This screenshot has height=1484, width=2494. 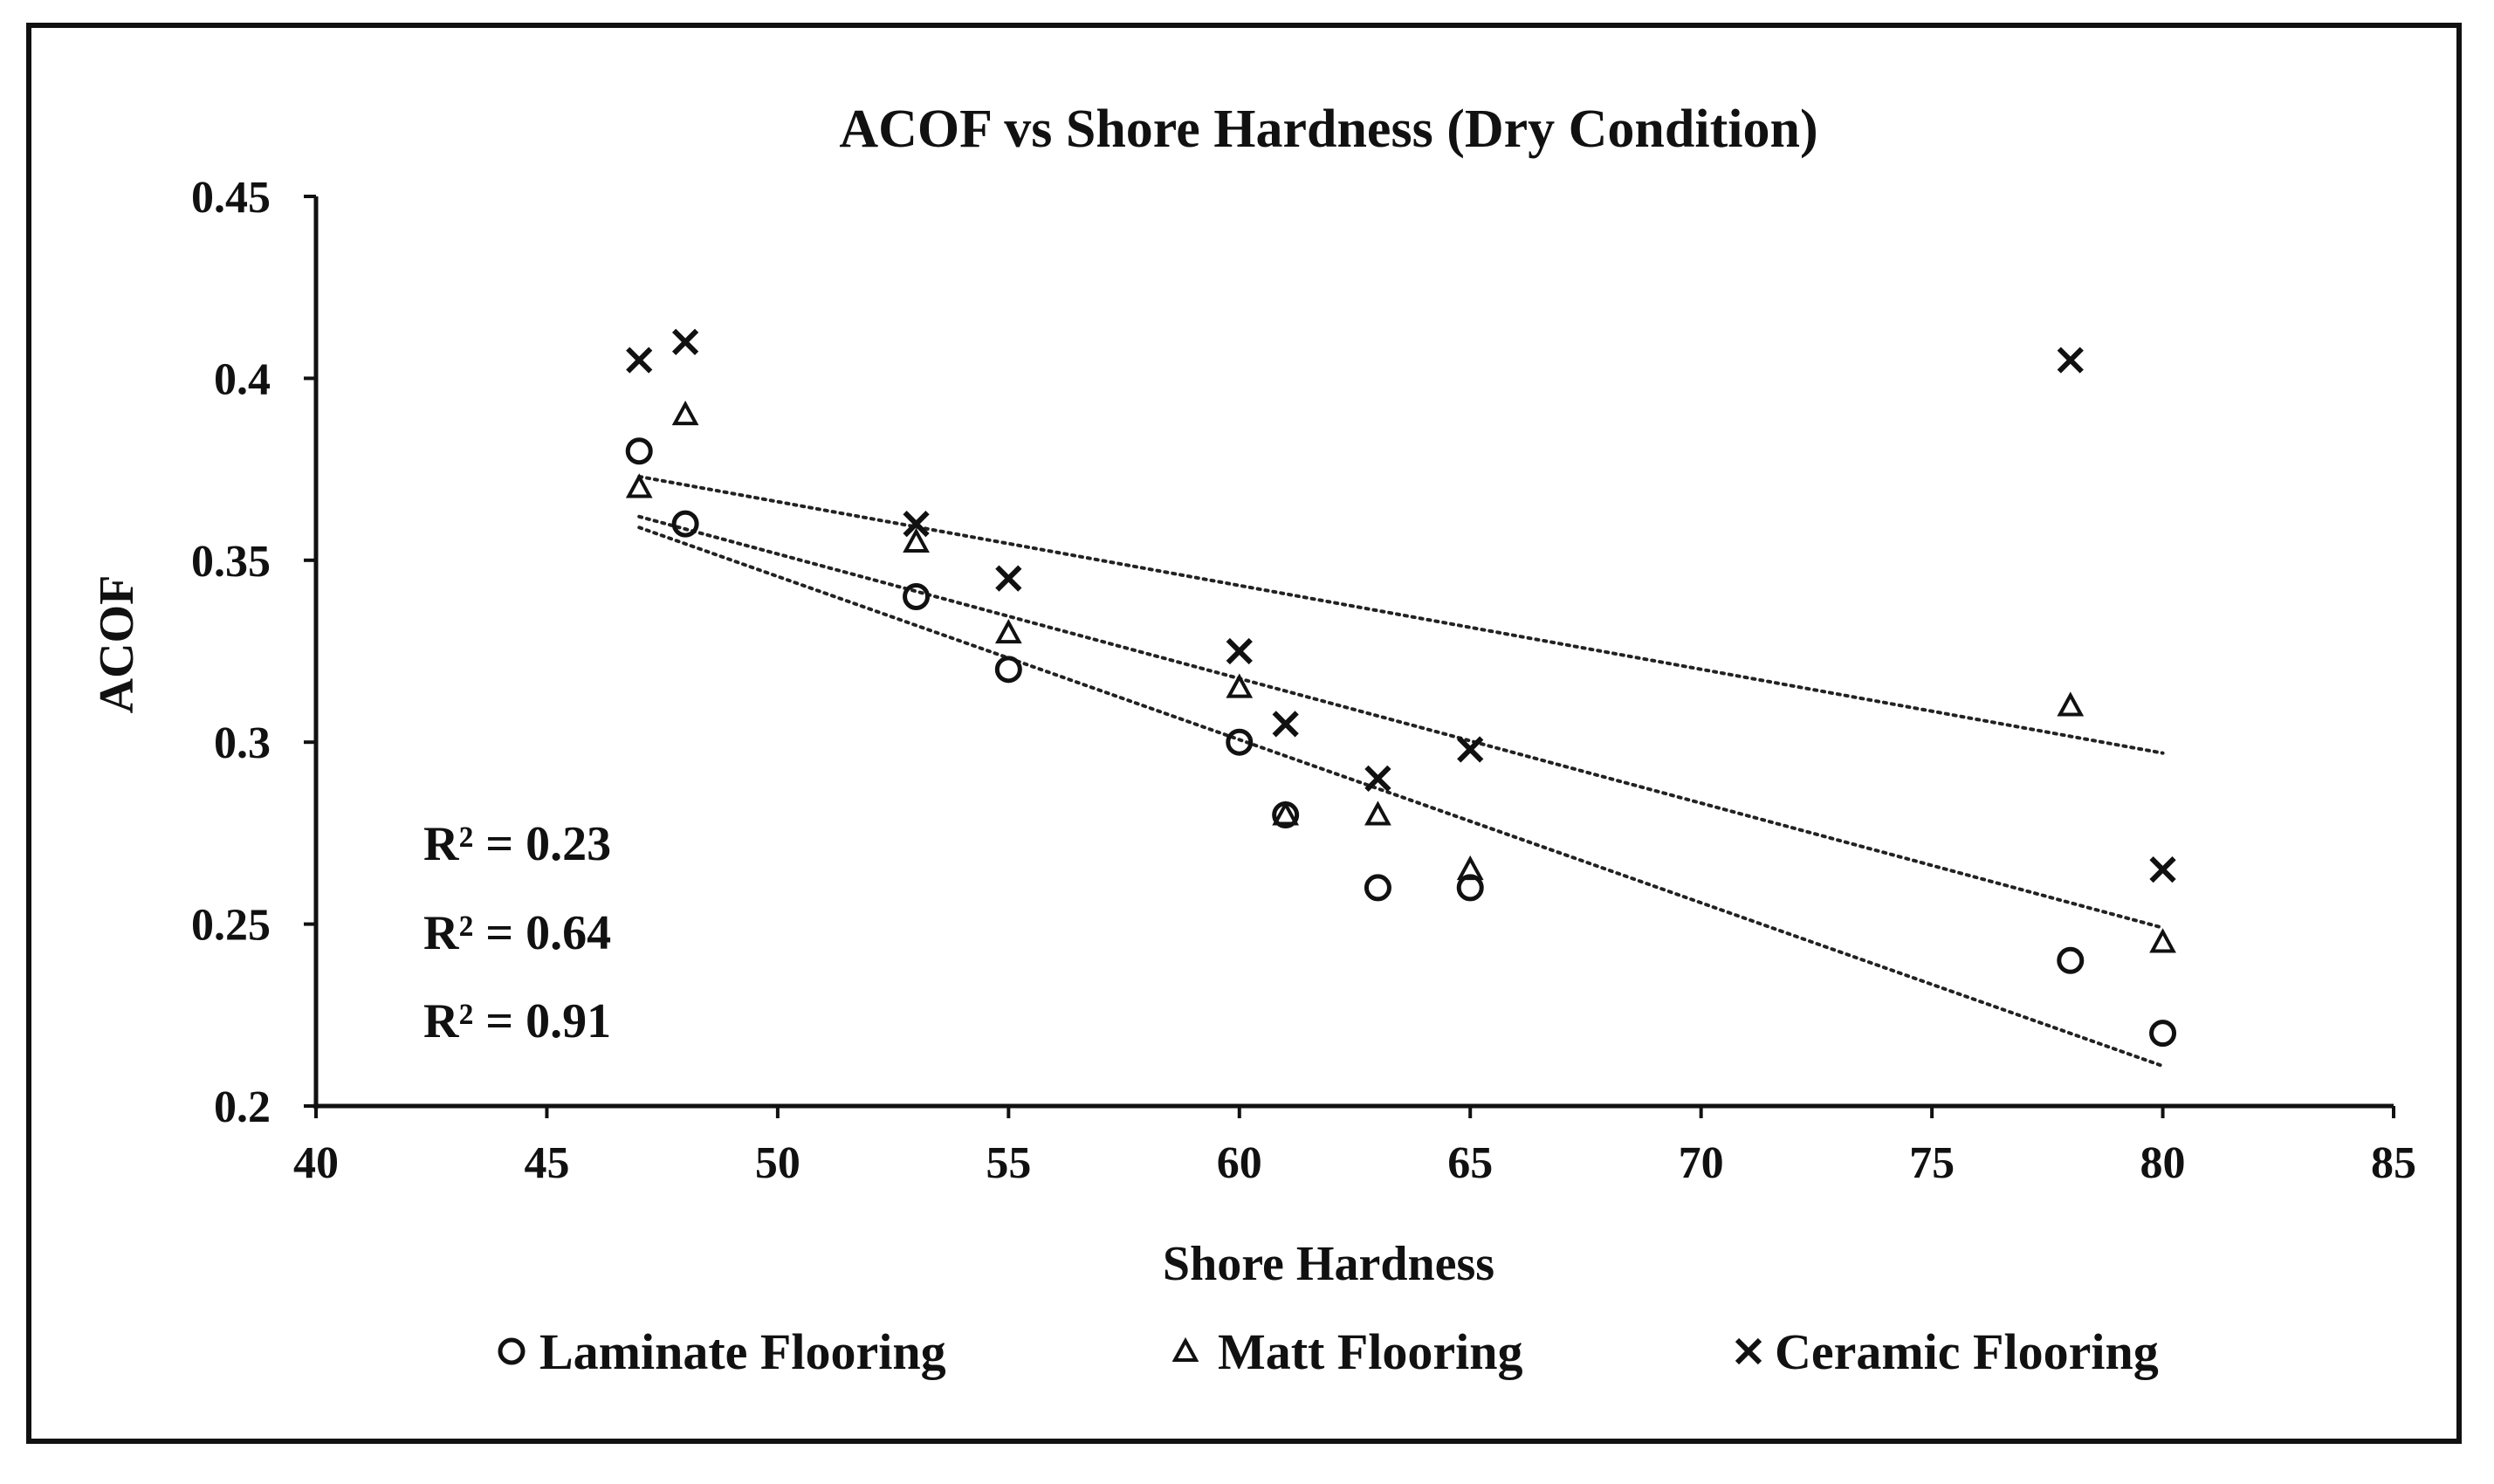 I want to click on x-tick-label: 50, so click(x=777, y=1163).